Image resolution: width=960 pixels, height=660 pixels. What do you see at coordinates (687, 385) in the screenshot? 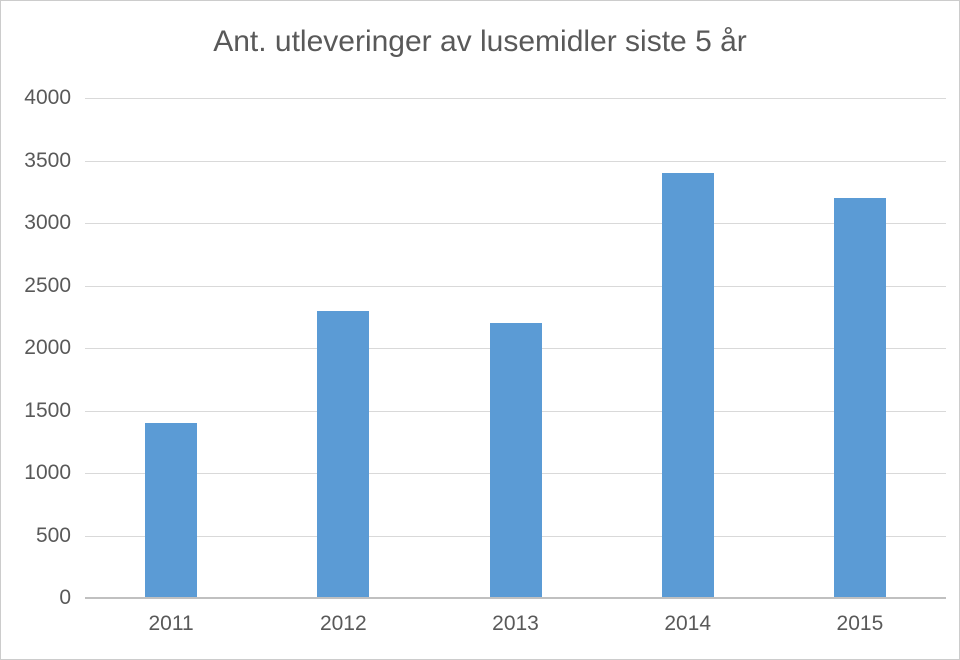
I see `bar-2014` at bounding box center [687, 385].